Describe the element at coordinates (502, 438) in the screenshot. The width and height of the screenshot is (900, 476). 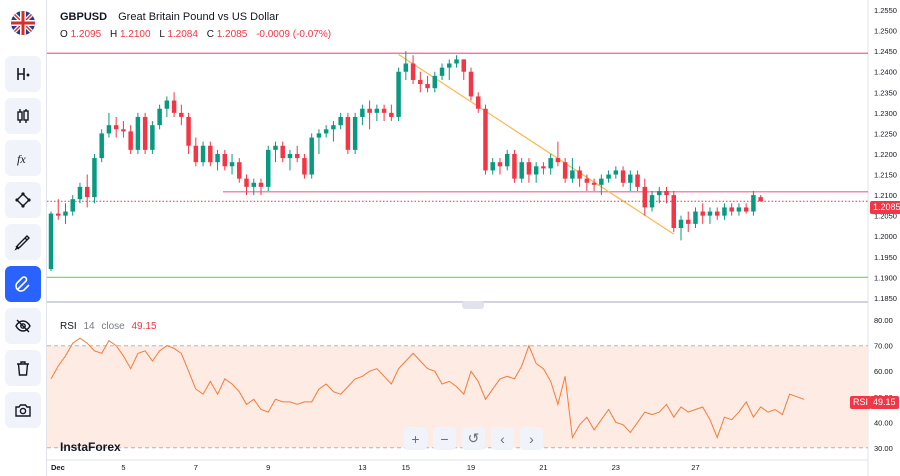
I see `scroll-left-button: ‹` at that location.